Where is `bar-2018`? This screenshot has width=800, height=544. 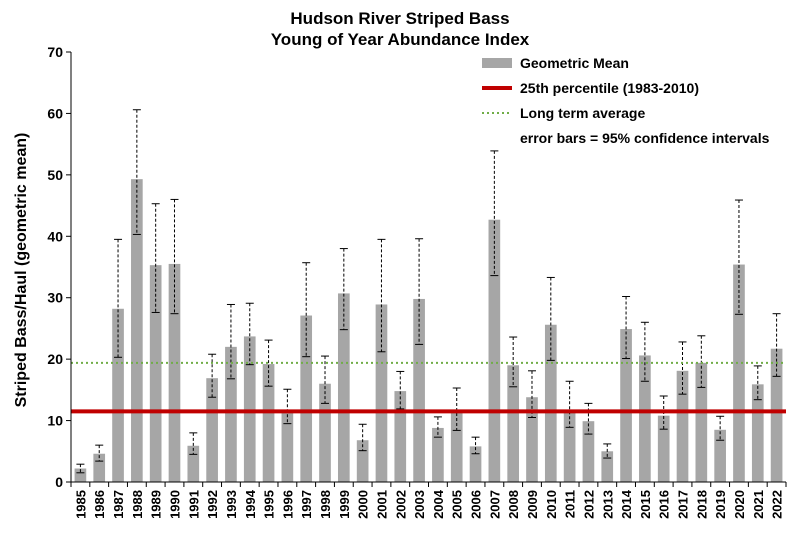
bar-2018 is located at coordinates (701, 422).